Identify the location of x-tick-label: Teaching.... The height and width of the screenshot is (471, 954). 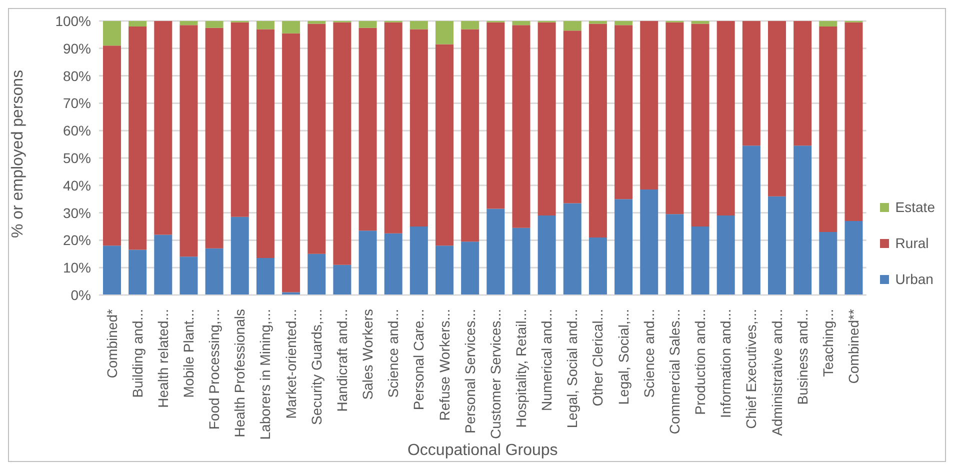
(828, 343).